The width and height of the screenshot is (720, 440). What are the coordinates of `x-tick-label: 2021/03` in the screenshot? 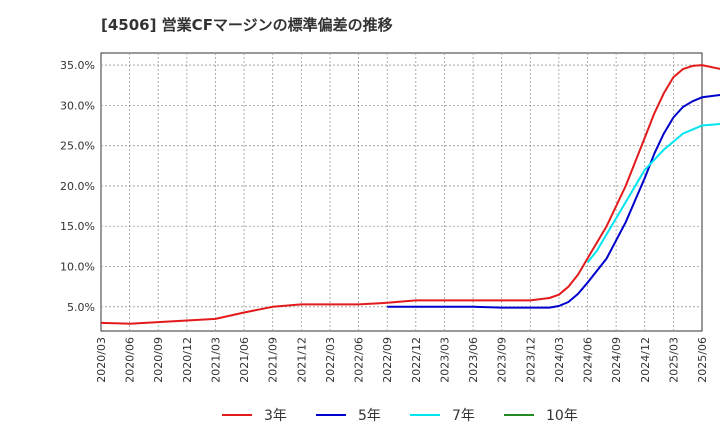 It's located at (215, 360).